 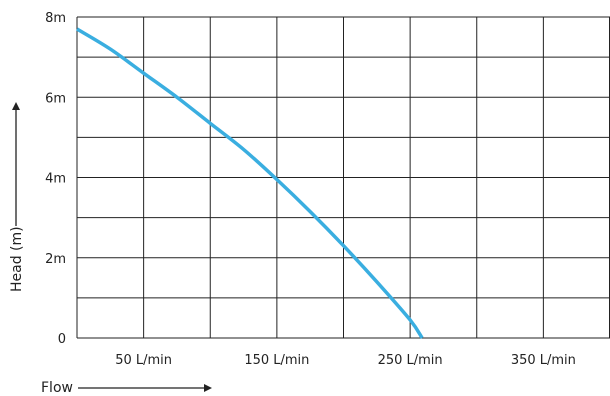 What do you see at coordinates (55, 98) in the screenshot?
I see `y-tick-label: 6m` at bounding box center [55, 98].